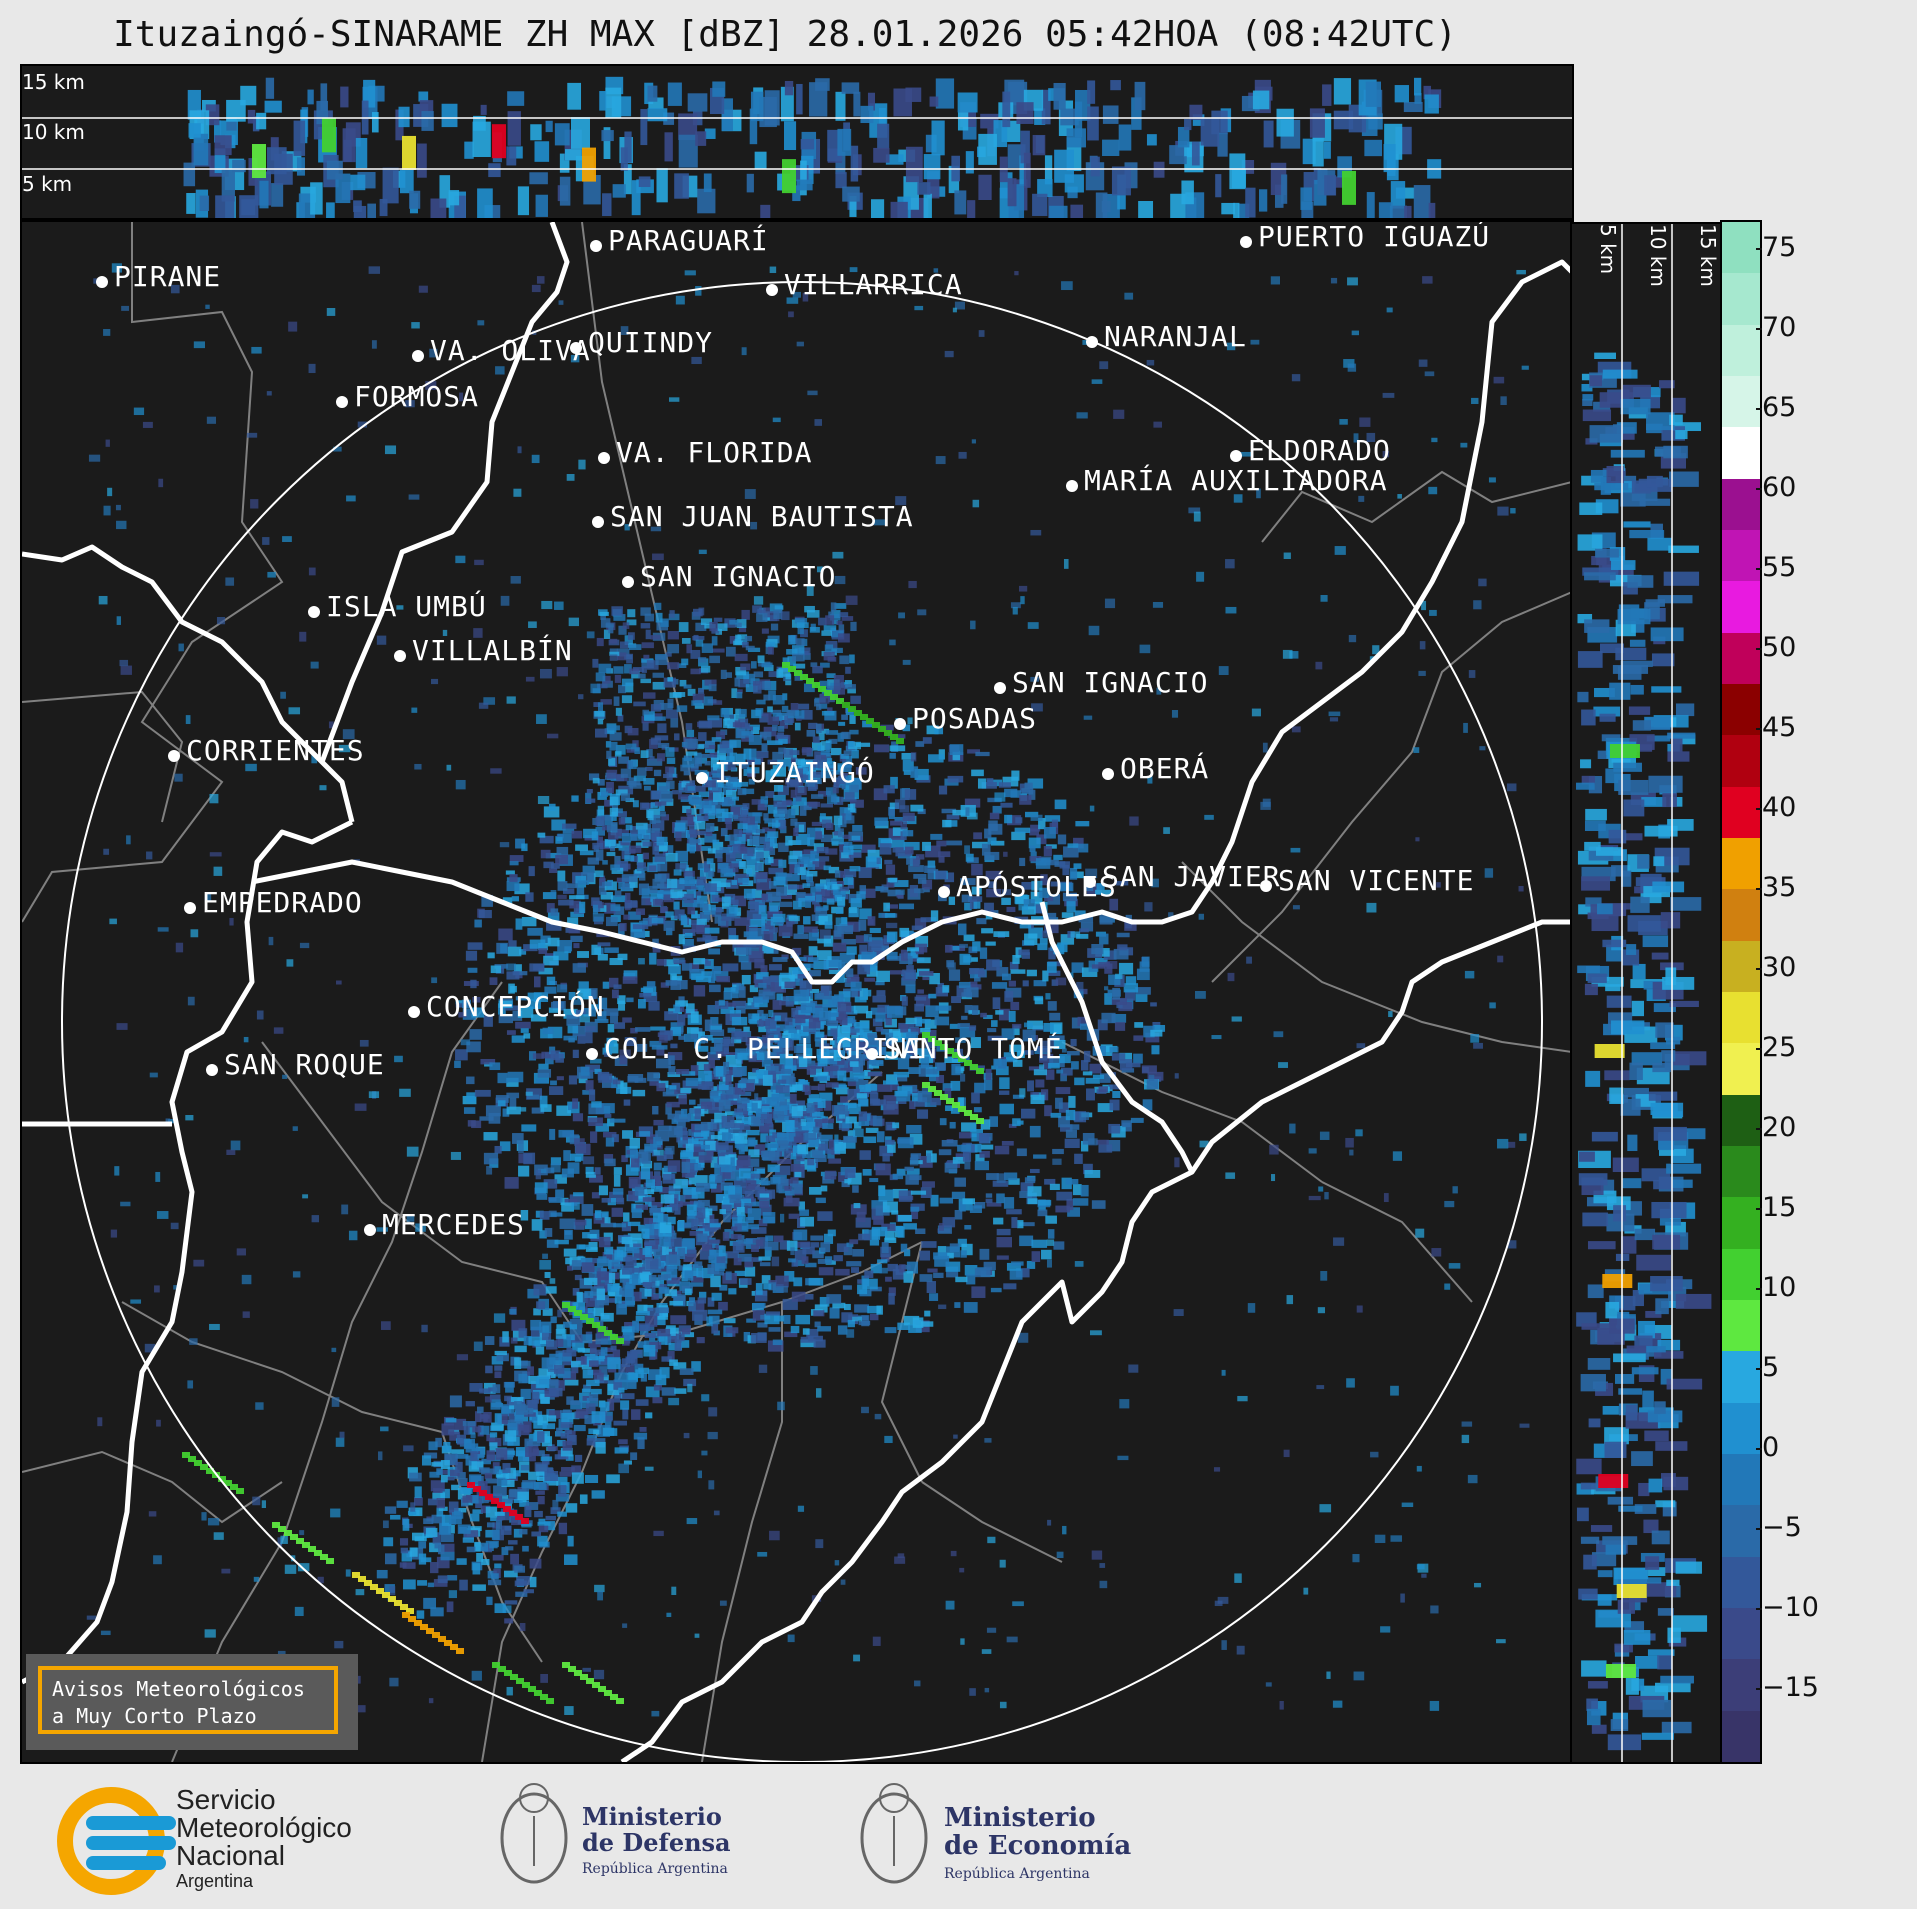  What do you see at coordinates (275, 750) in the screenshot?
I see `city-name: CORRIENTES` at bounding box center [275, 750].